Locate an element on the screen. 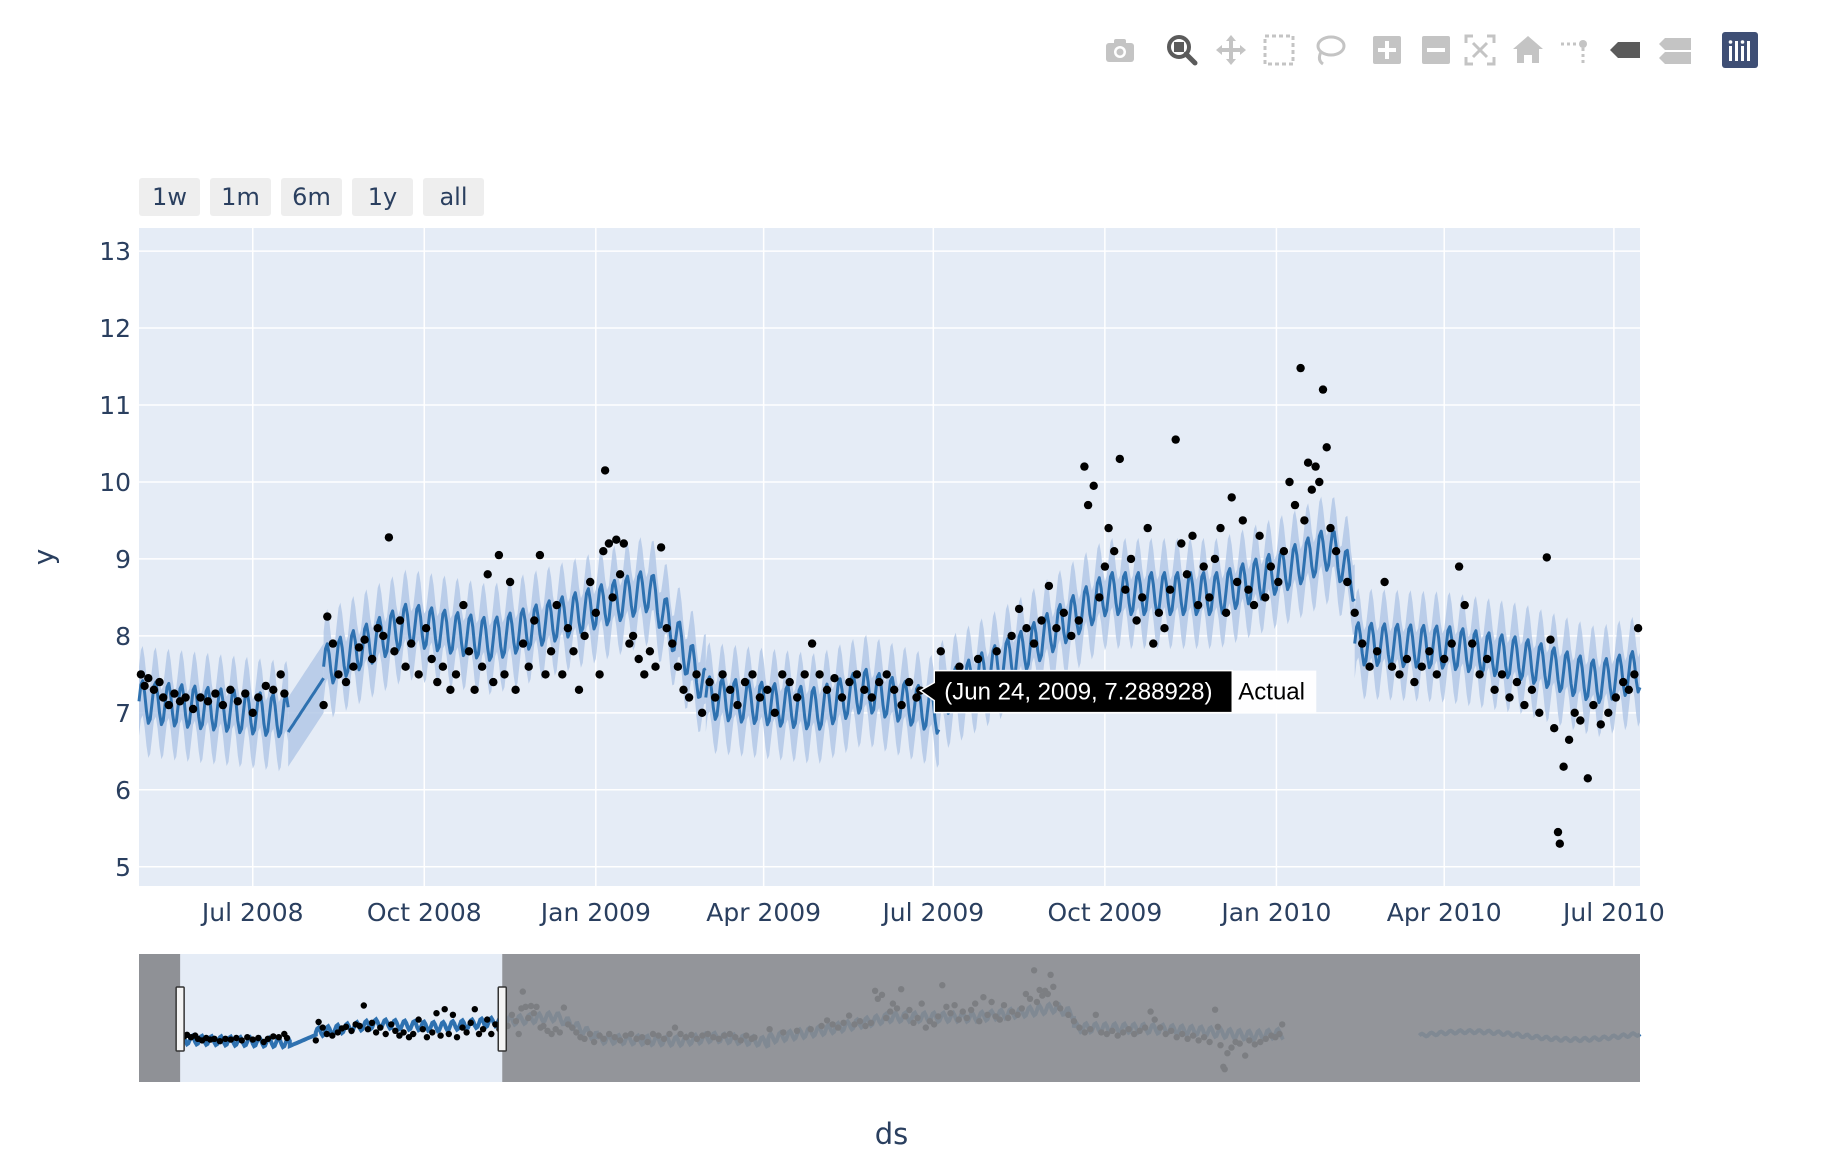  spike-lines-icon is located at coordinates (1575, 50).